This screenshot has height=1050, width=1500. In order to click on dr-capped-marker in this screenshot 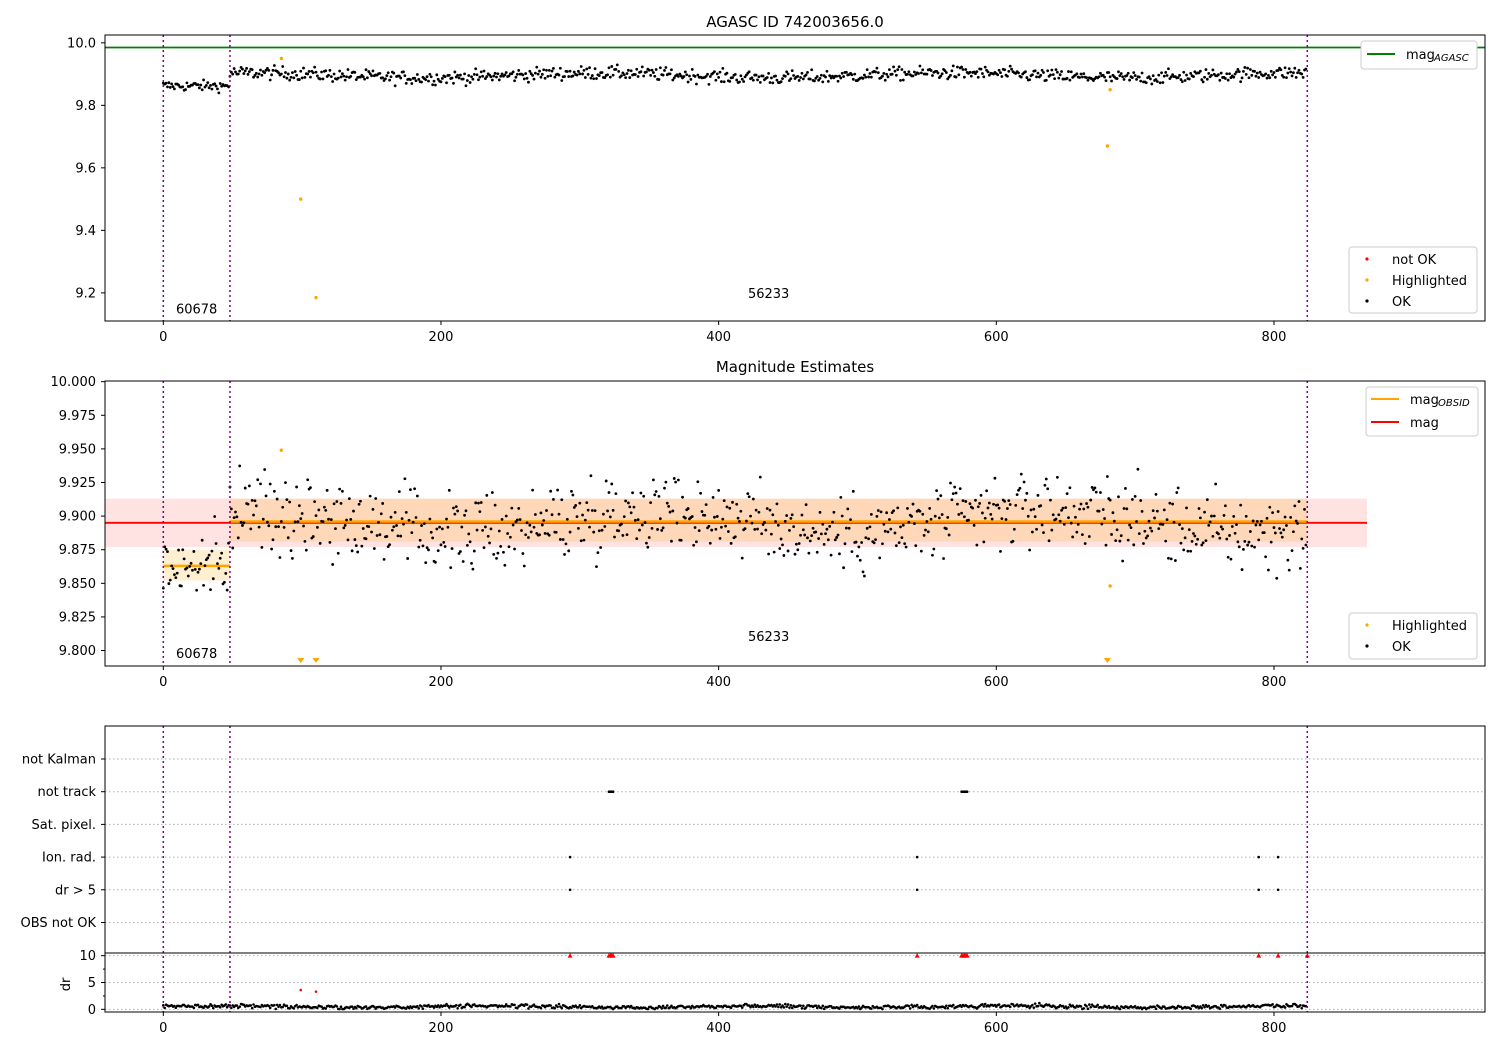, I will do `click(1307, 955)`.